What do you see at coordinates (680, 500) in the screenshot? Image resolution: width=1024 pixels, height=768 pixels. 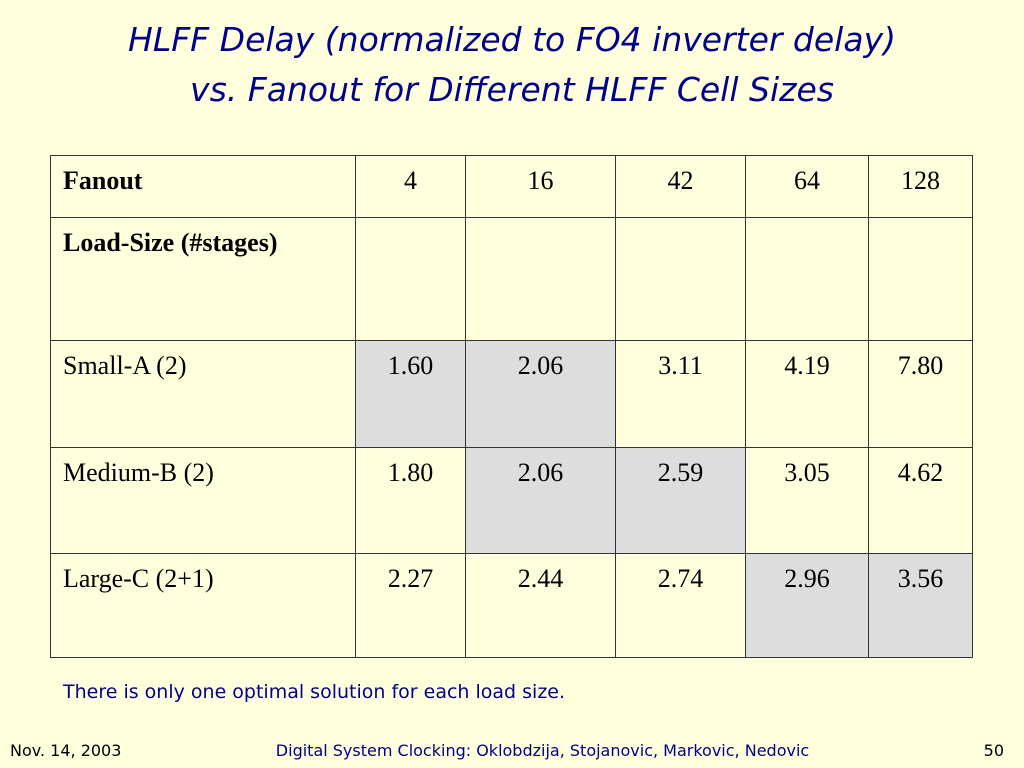 I see `value-cell: 2.59` at bounding box center [680, 500].